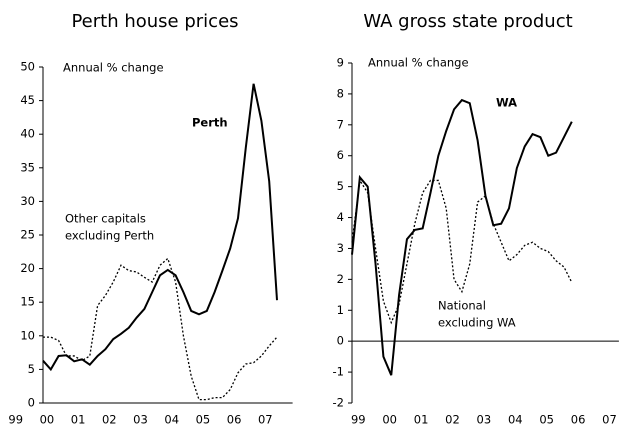  What do you see at coordinates (340, 155) in the screenshot?
I see `y-tick-label: 6` at bounding box center [340, 155].